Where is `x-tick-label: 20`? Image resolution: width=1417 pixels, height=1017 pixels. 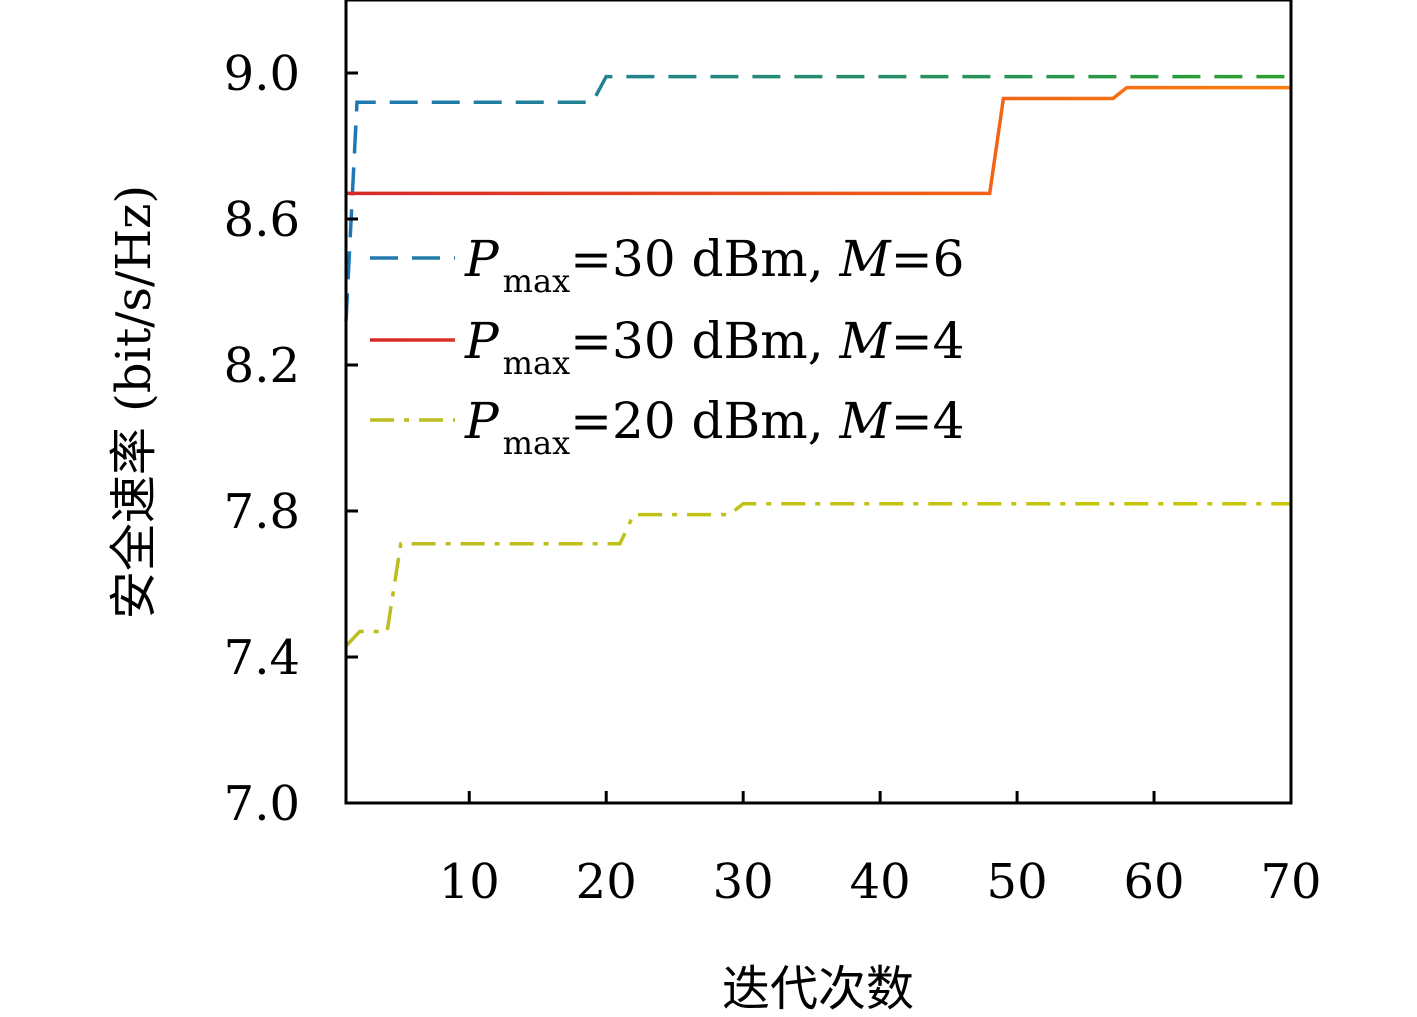
x-tick-label: 20 is located at coordinates (606, 882).